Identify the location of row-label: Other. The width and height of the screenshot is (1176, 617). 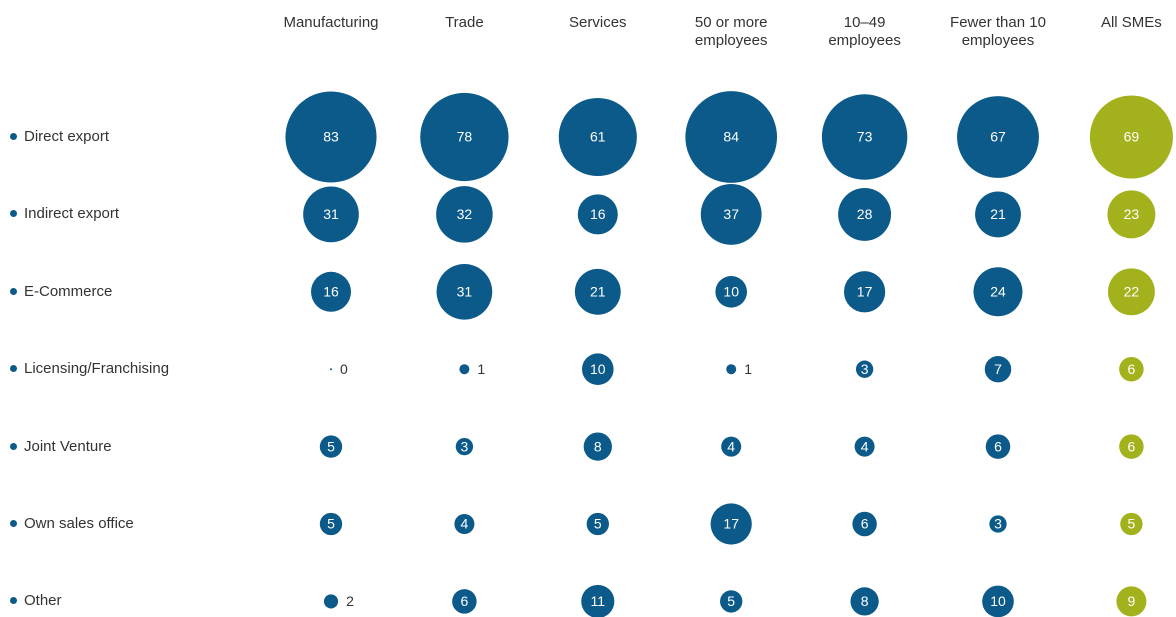
(36, 601).